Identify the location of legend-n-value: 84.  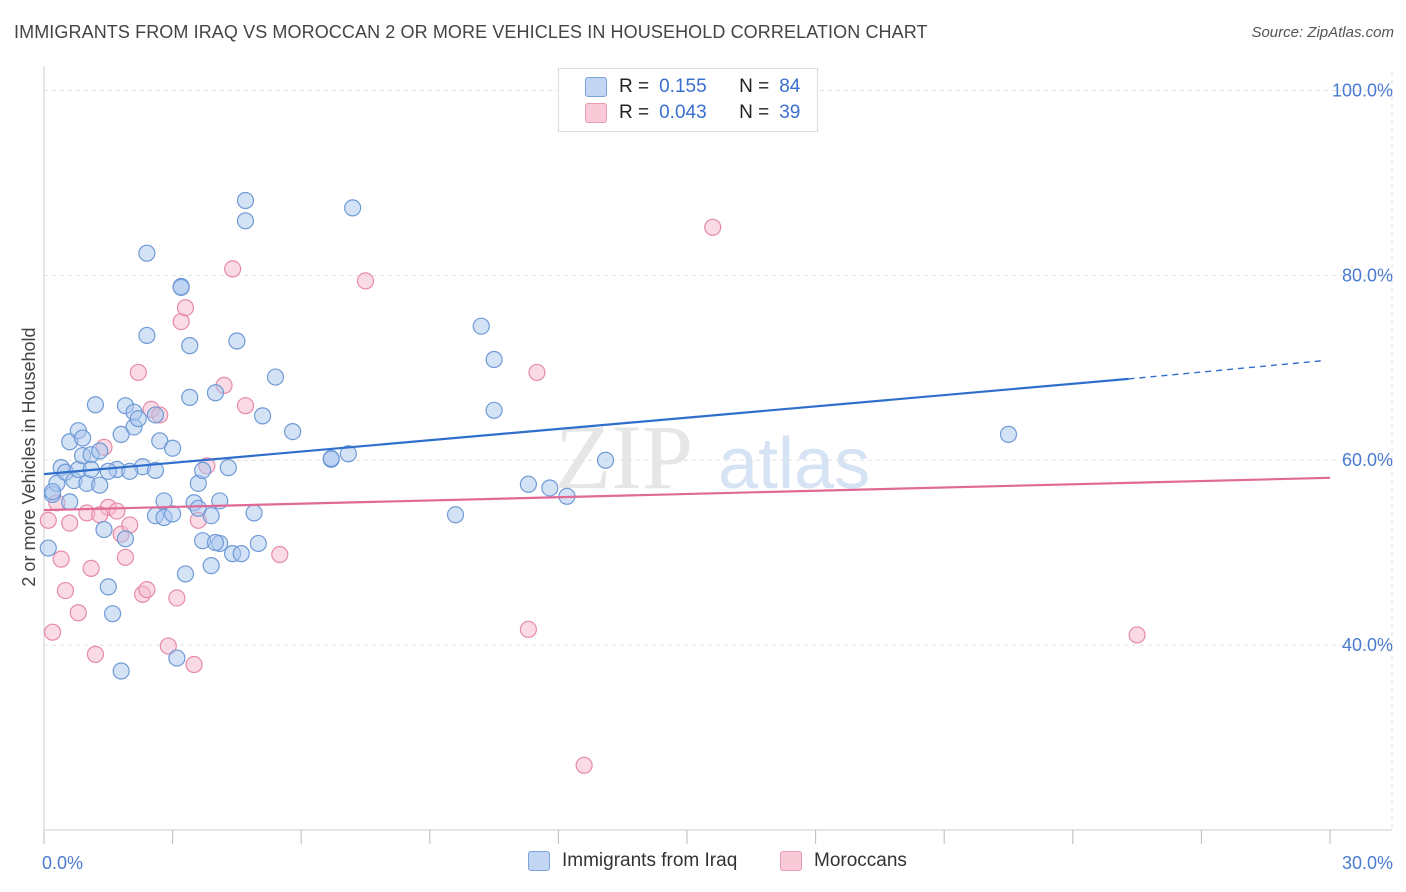
(790, 86).